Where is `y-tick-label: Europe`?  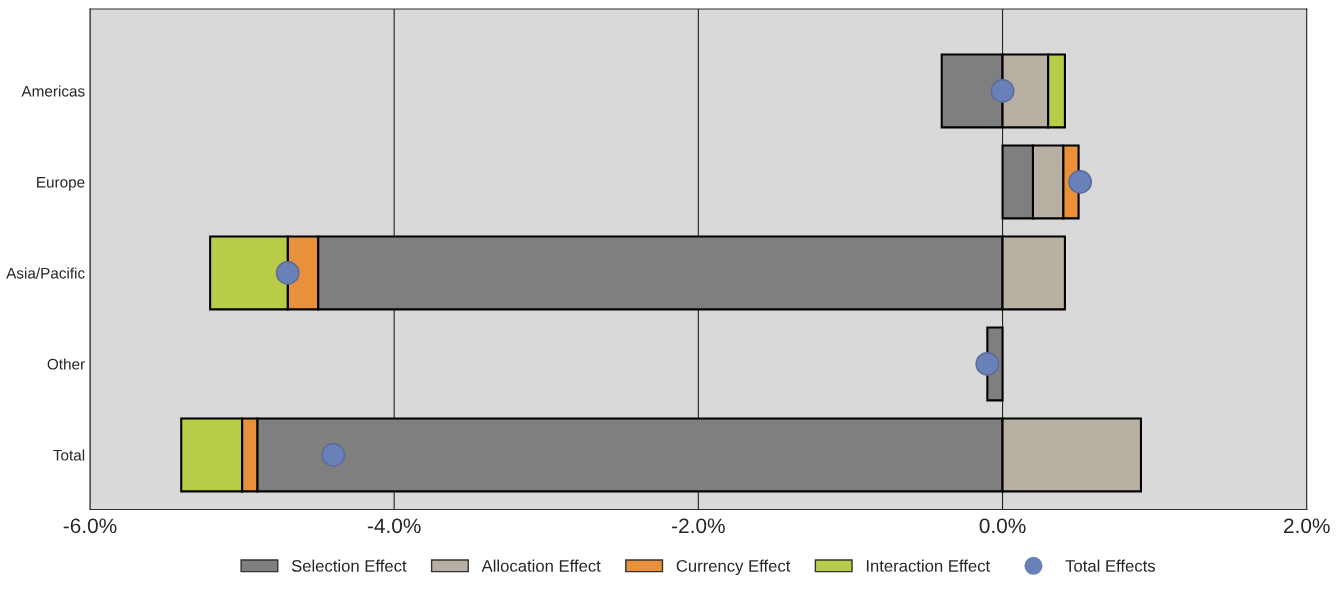
y-tick-label: Europe is located at coordinates (61, 183).